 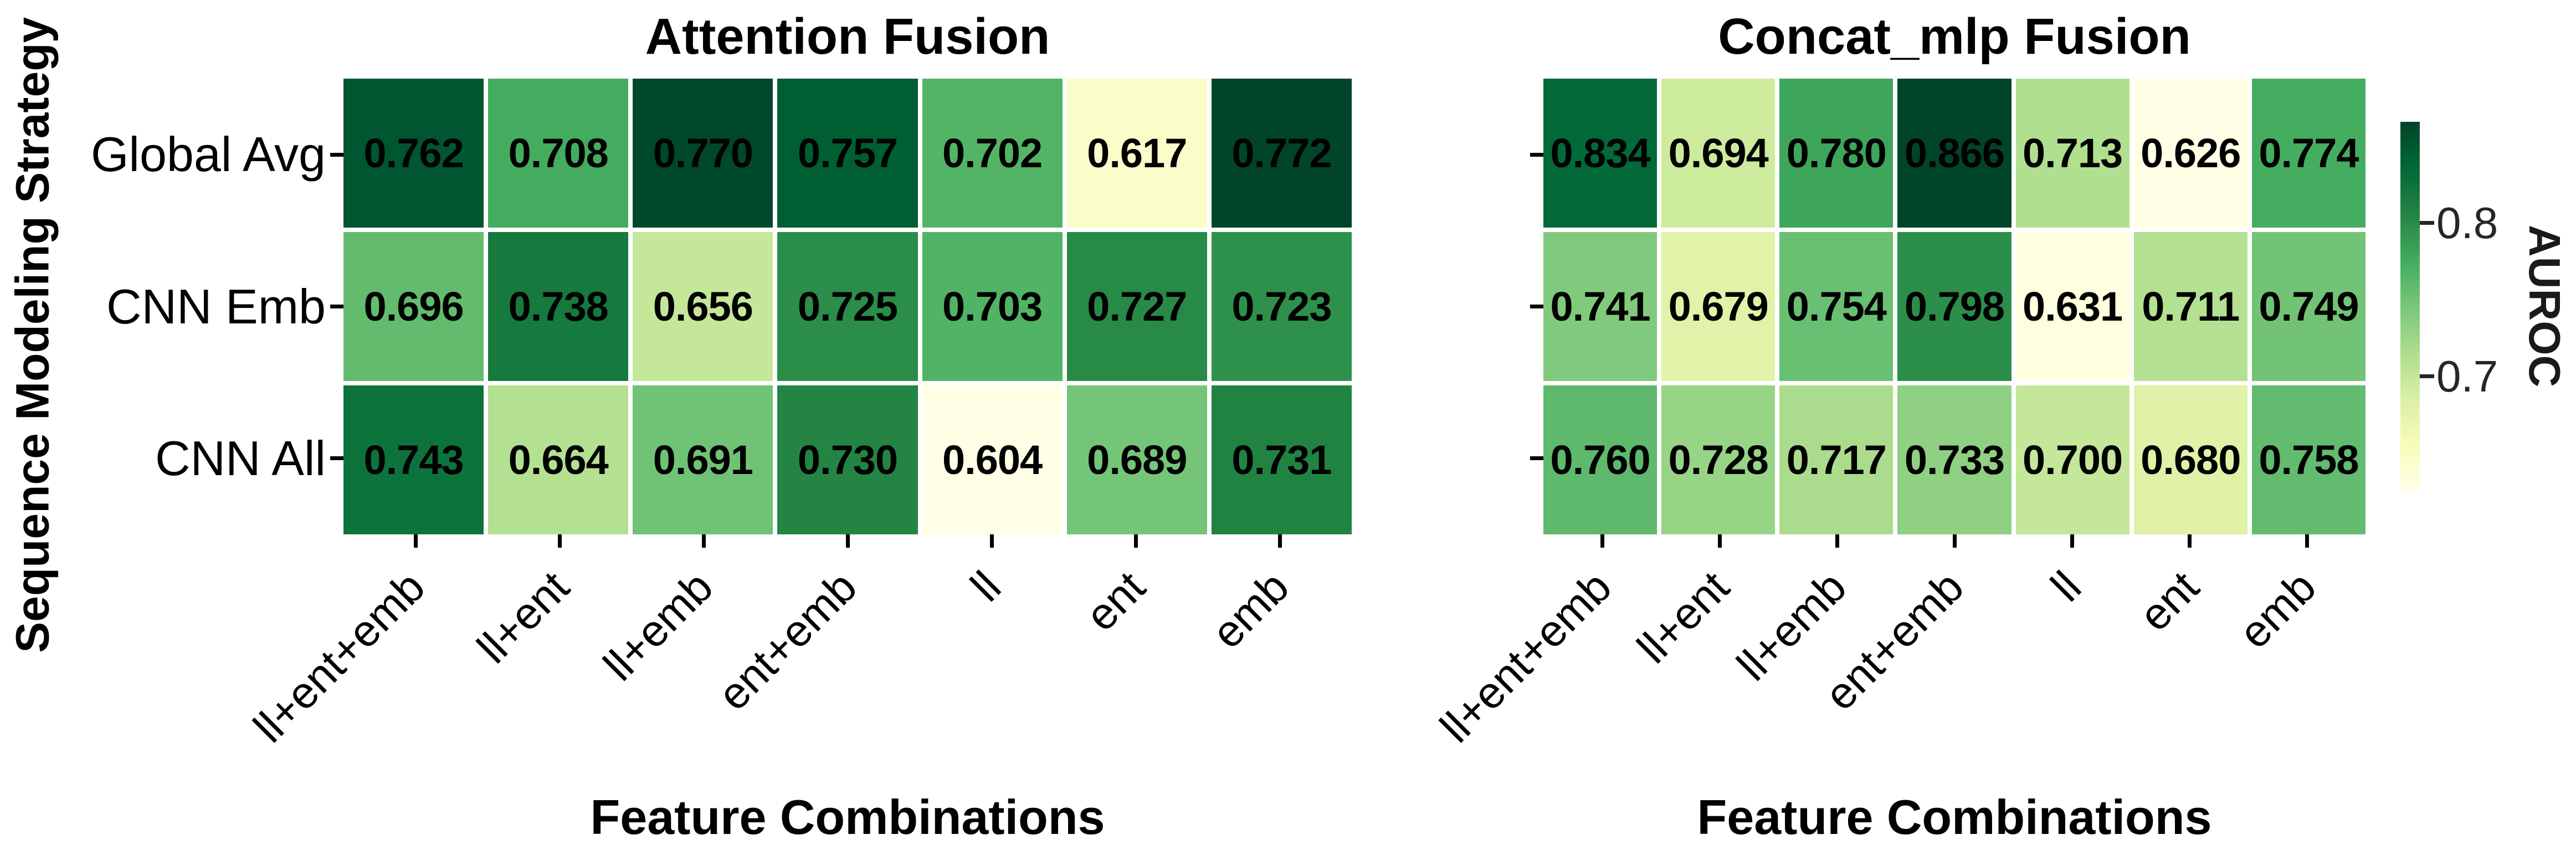 I want to click on cell-value: 0.708, so click(x=558, y=153).